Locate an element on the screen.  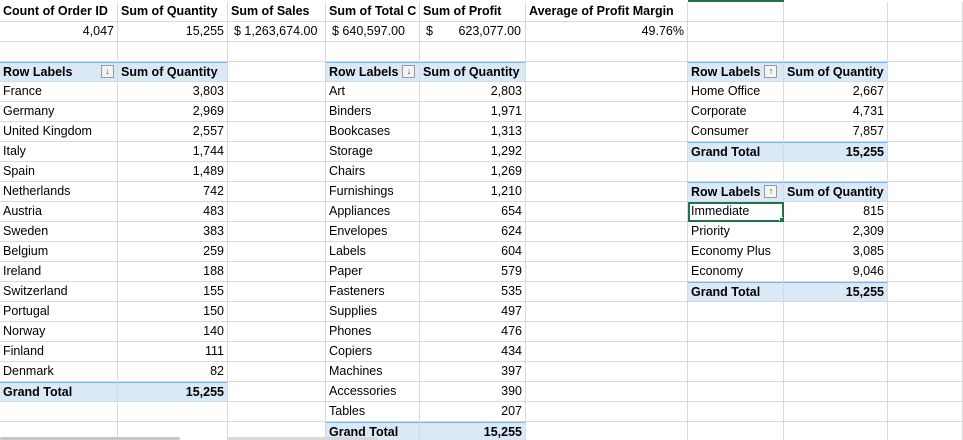
priority-label: Immediate is located at coordinates (736, 212).